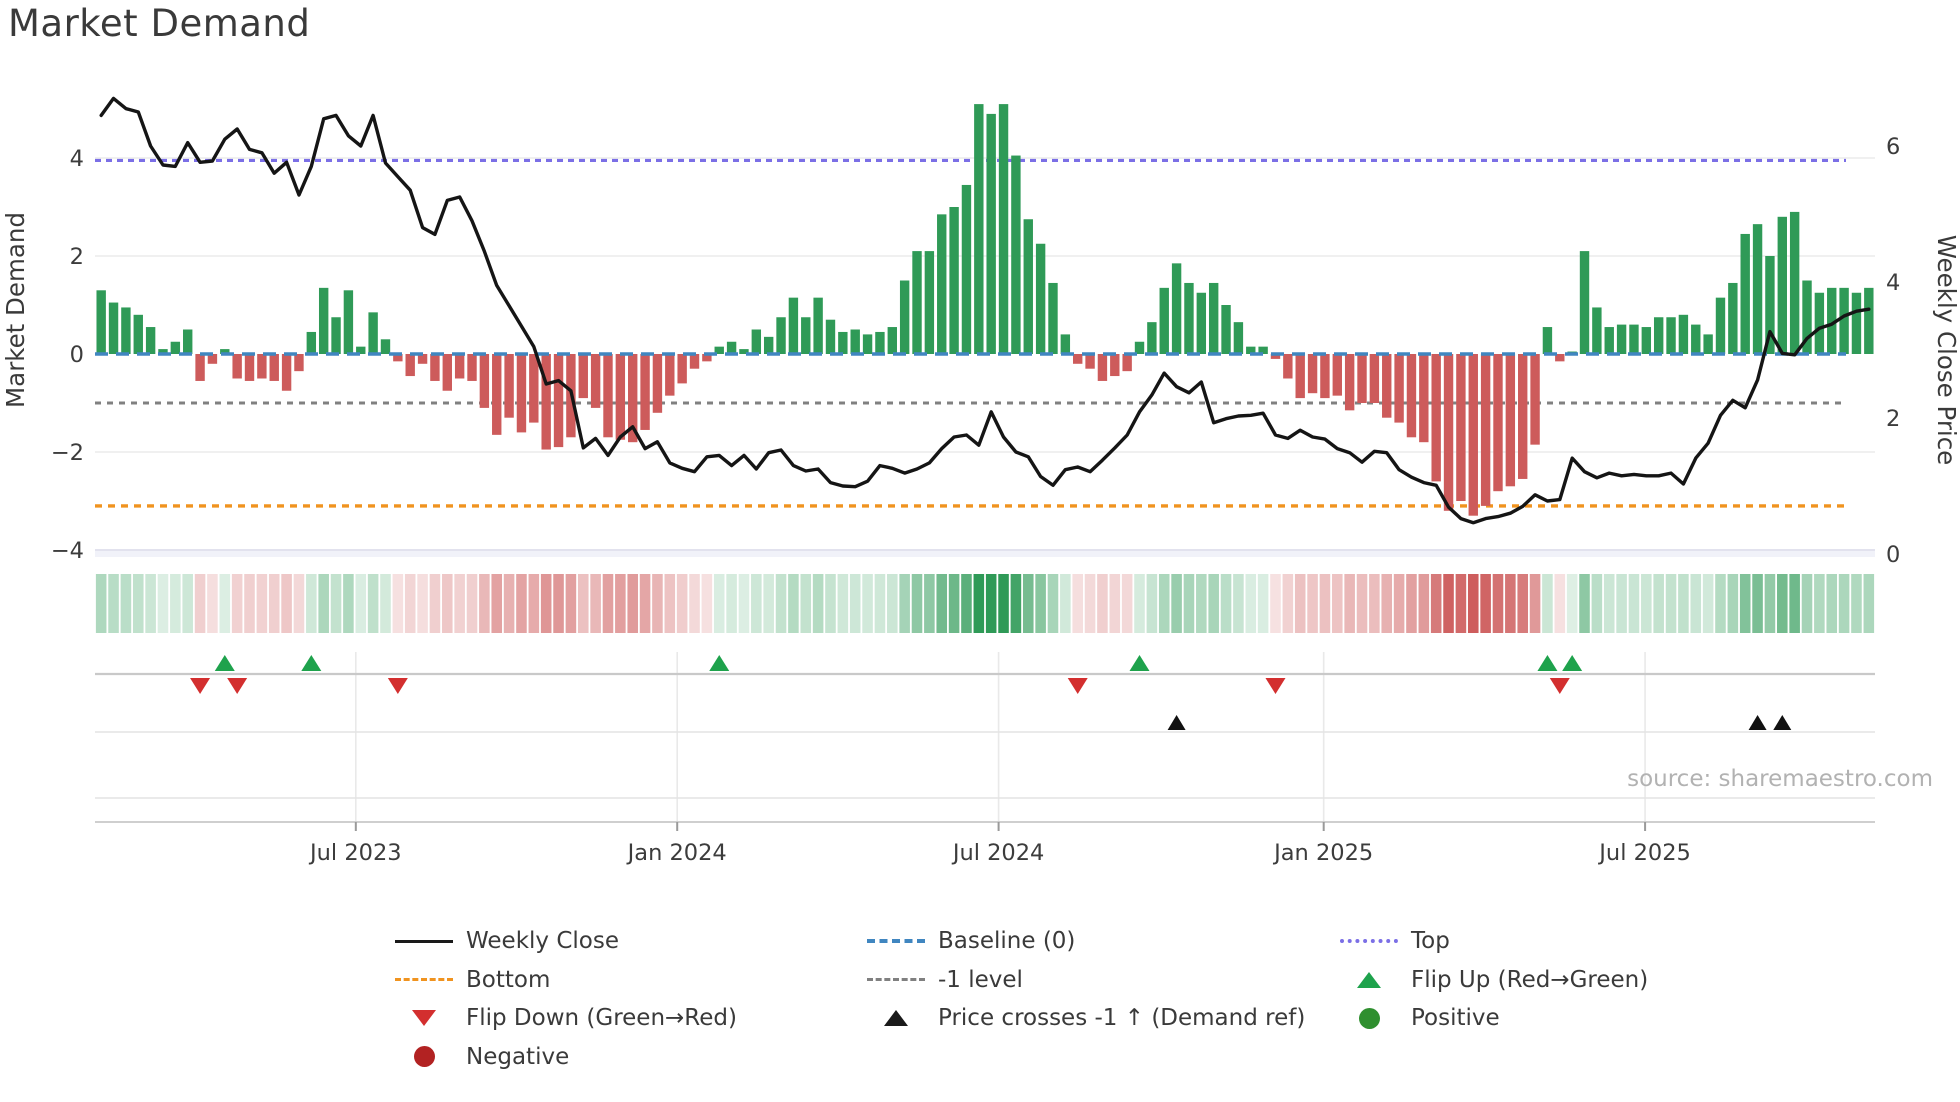  I want to click on legend-item-positive: Positive, so click(1563, 1018).